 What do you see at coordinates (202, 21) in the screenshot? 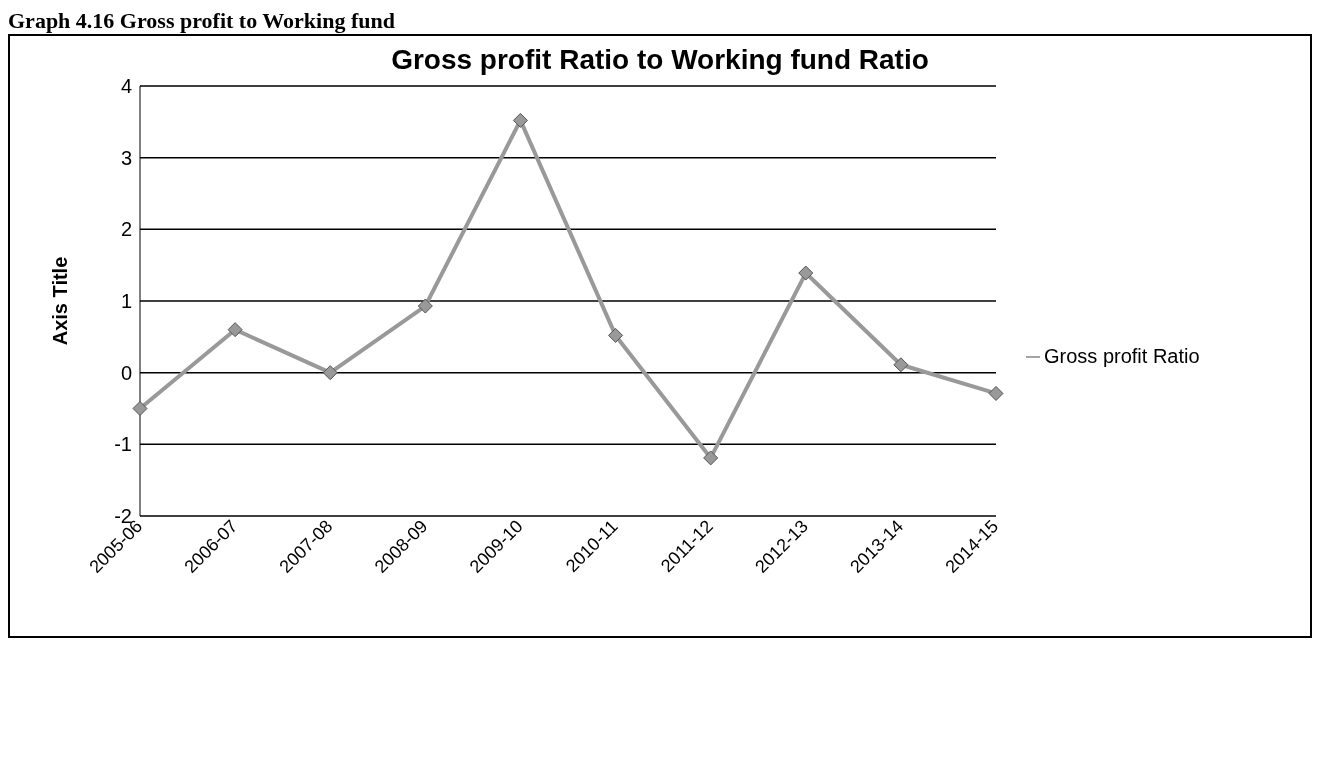
I see `caption: Graph 4.16 Gross profit to Working fund` at bounding box center [202, 21].